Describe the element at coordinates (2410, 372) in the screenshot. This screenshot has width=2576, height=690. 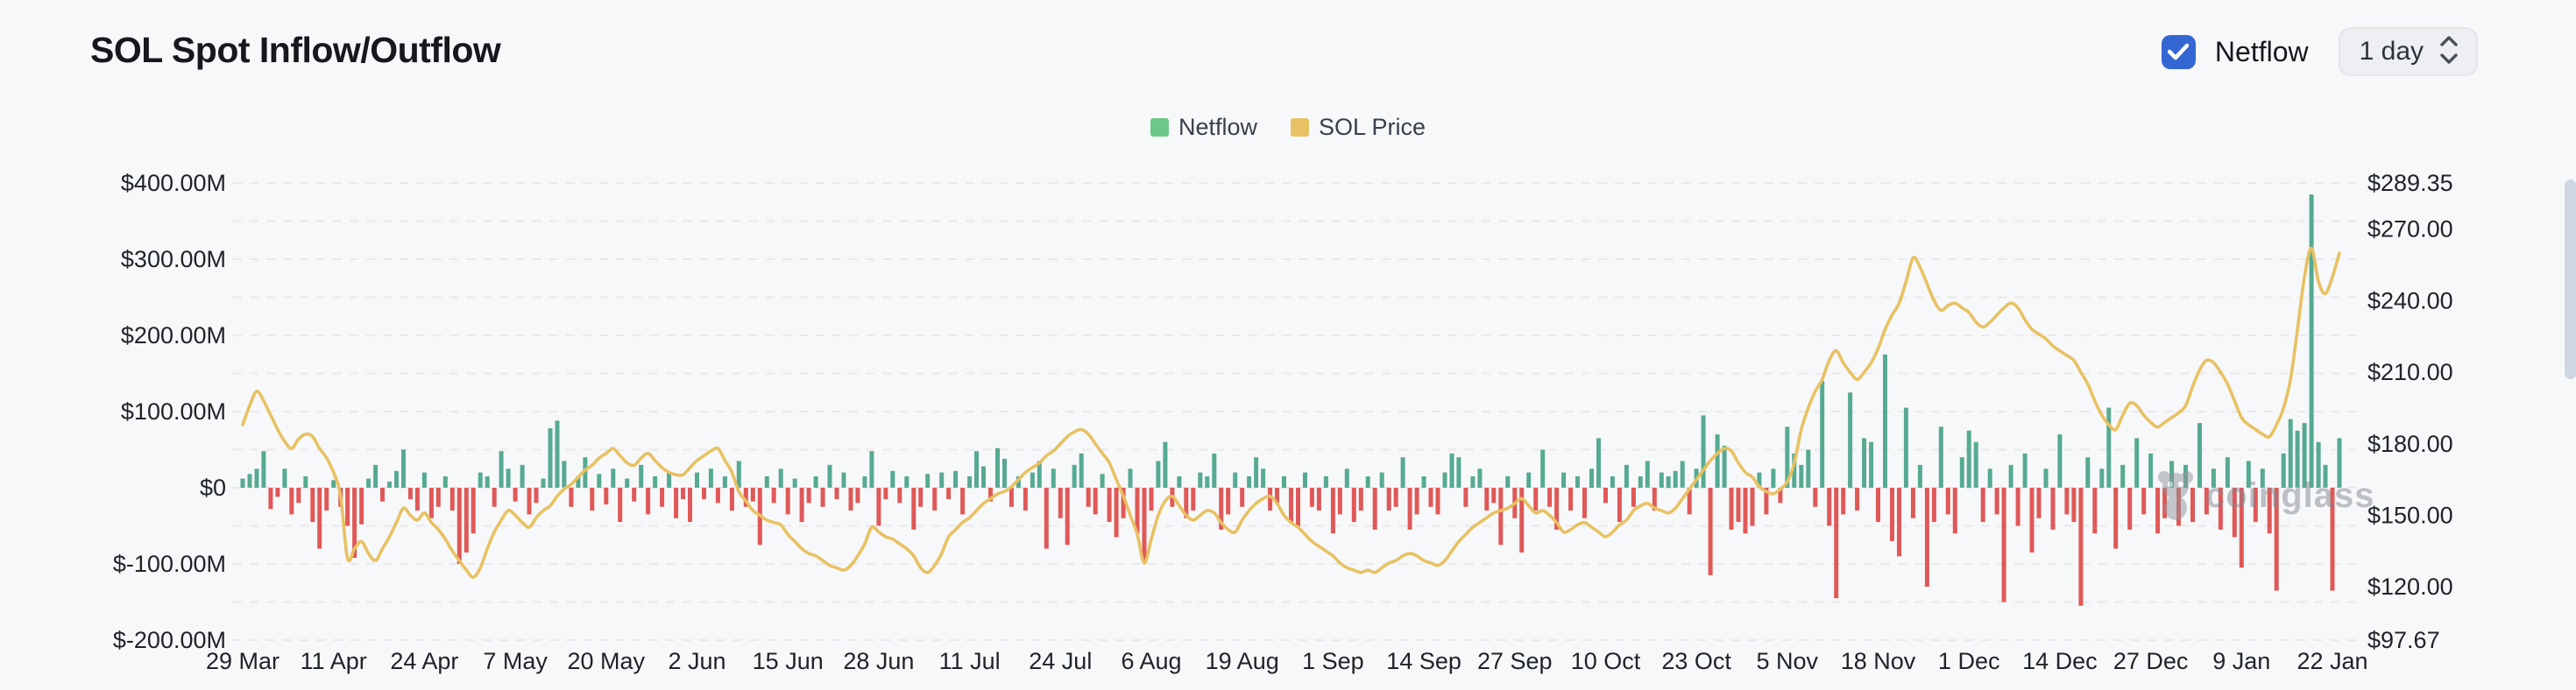
I see `svg-text: $210.00` at that location.